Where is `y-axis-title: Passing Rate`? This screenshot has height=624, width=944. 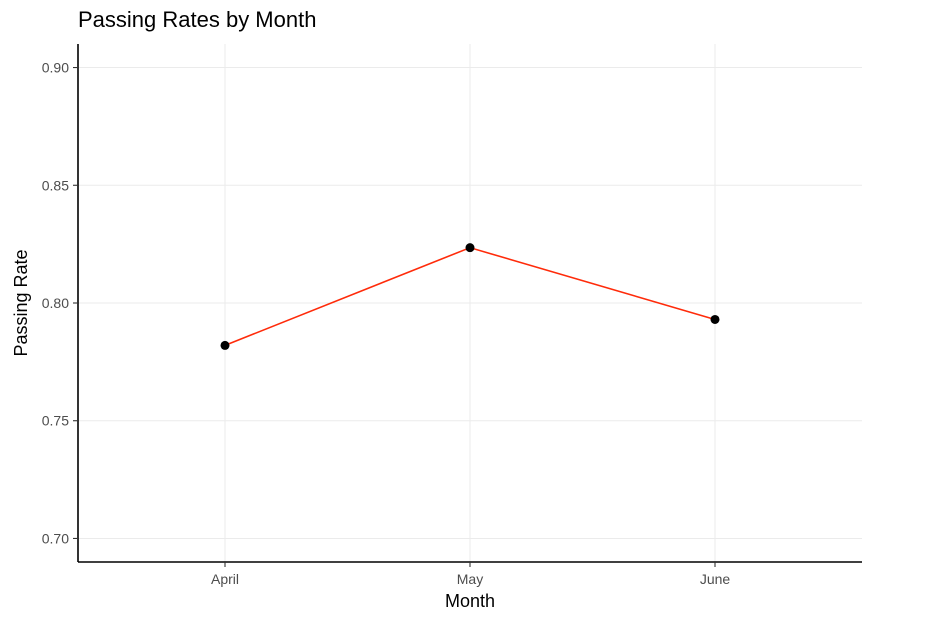
y-axis-title: Passing Rate is located at coordinates (21, 302).